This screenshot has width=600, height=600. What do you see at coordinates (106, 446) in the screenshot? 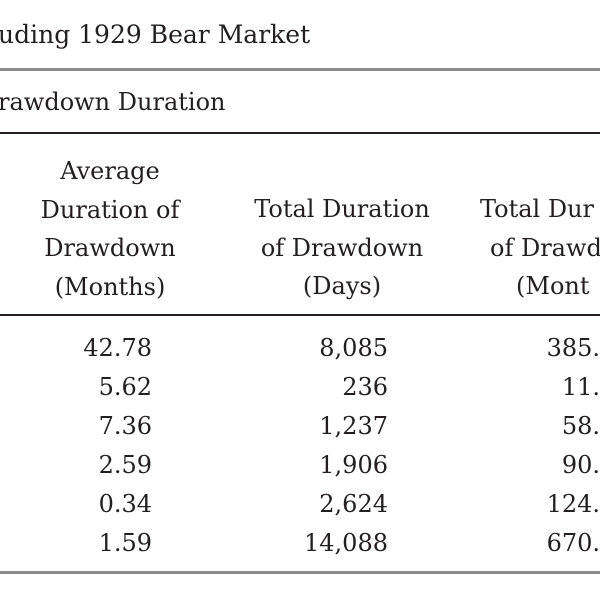
I see `column-average-duration-values: 42.78 5.62 7.36 2.59 0.34 1.59` at bounding box center [106, 446].